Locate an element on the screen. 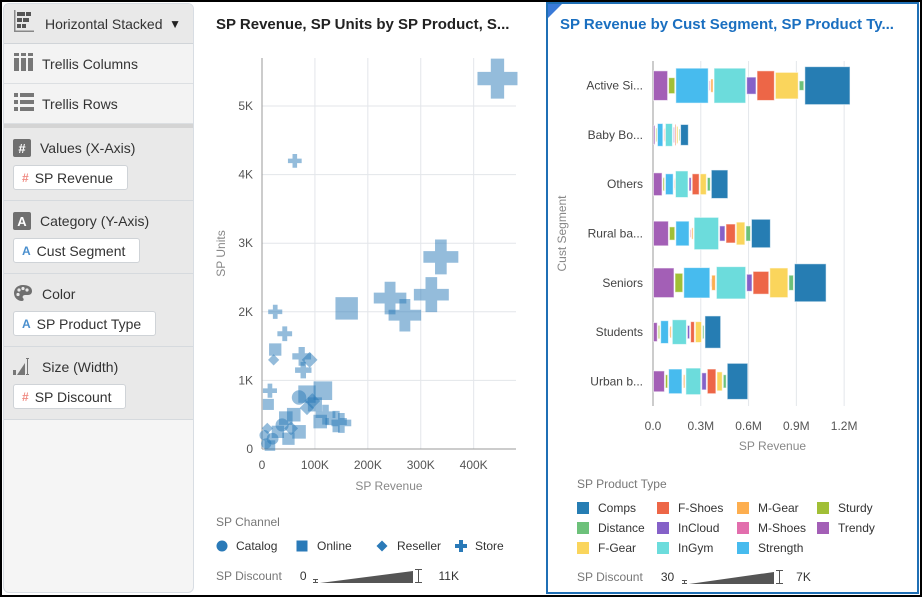 The width and height of the screenshot is (922, 597). legend-item: F-Gear is located at coordinates (606, 548).